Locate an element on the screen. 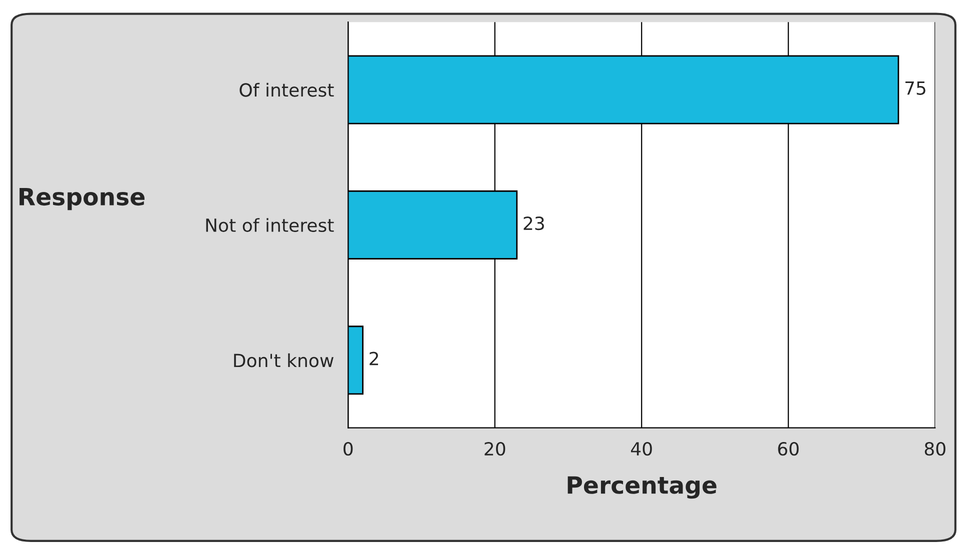 This screenshot has height=552, width=967. x-tick-label: 0 is located at coordinates (348, 449).